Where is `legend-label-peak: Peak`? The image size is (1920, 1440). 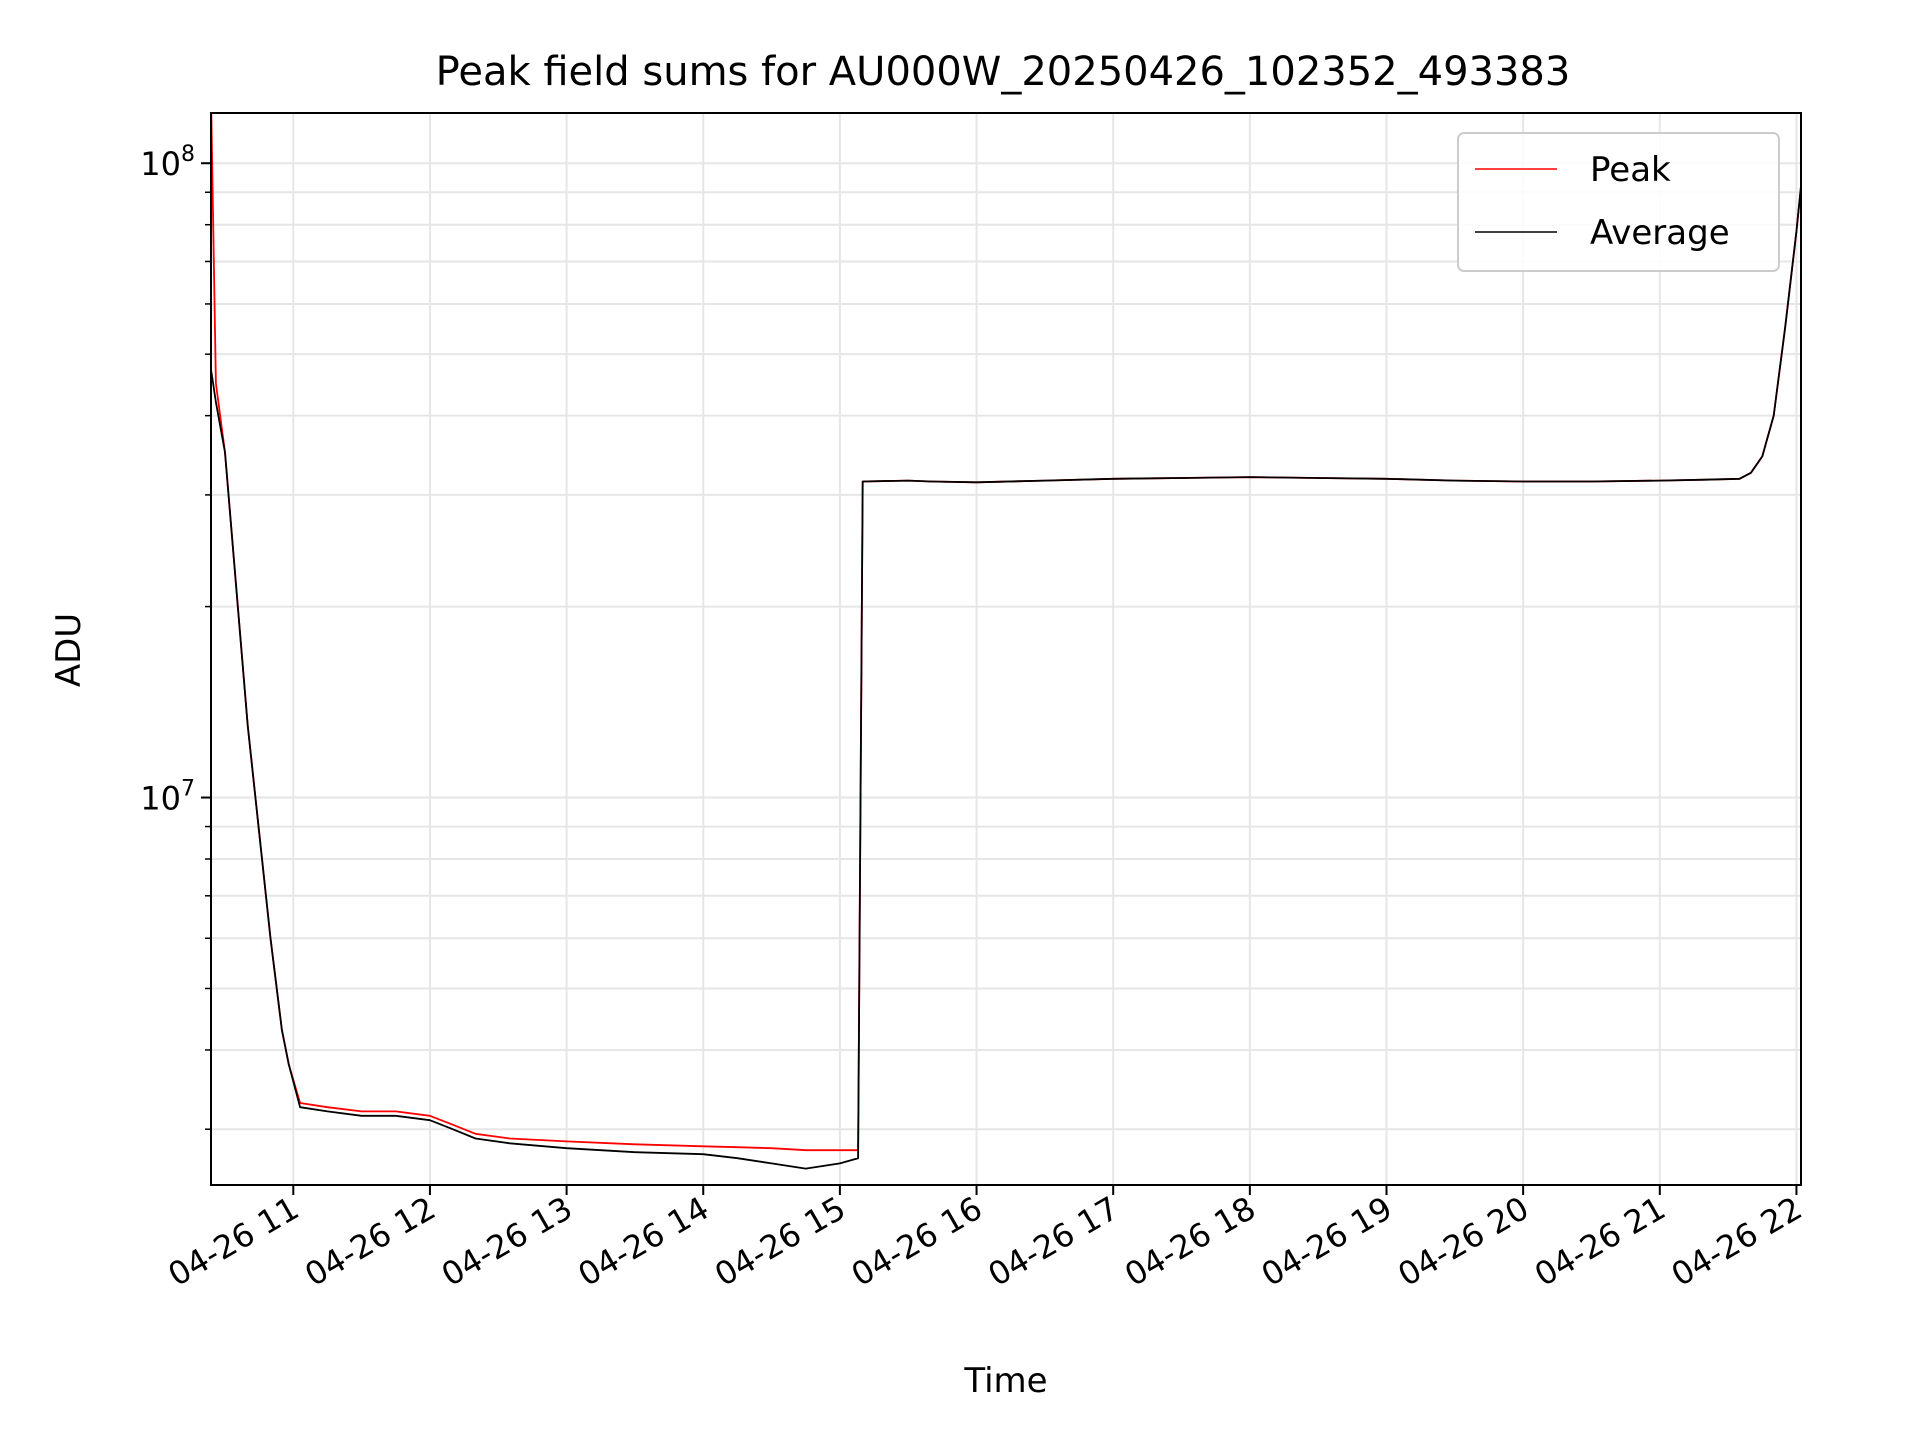
legend-label-peak: Peak is located at coordinates (1630, 170).